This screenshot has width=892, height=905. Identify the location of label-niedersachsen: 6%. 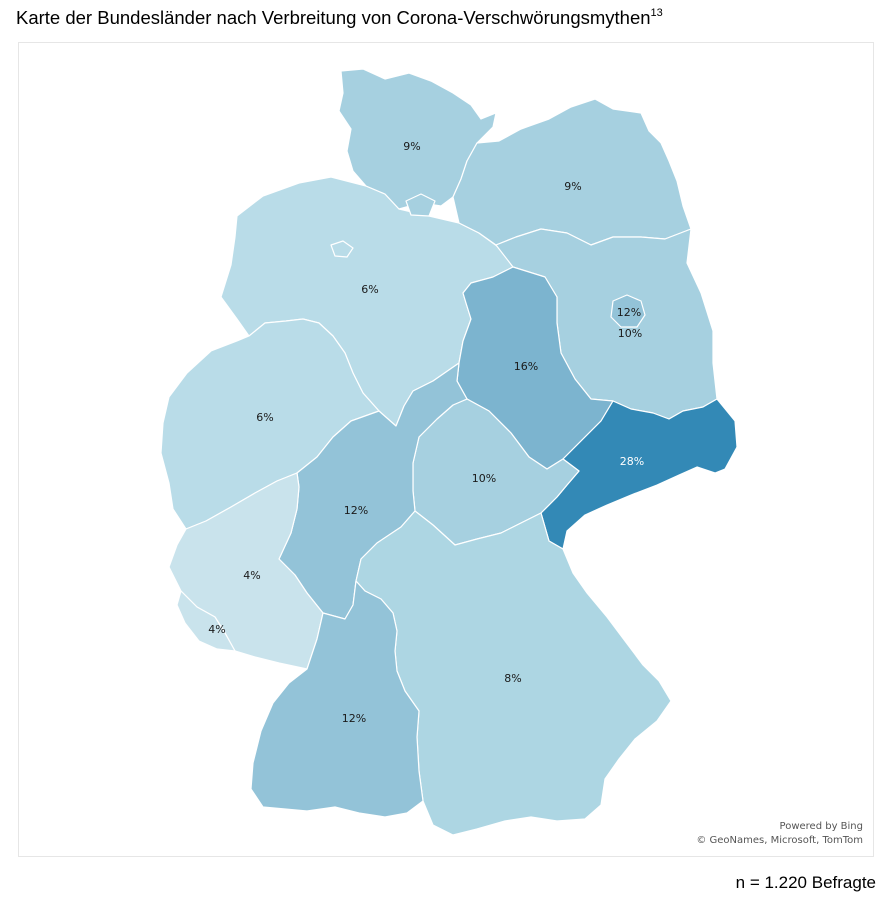
(369, 289).